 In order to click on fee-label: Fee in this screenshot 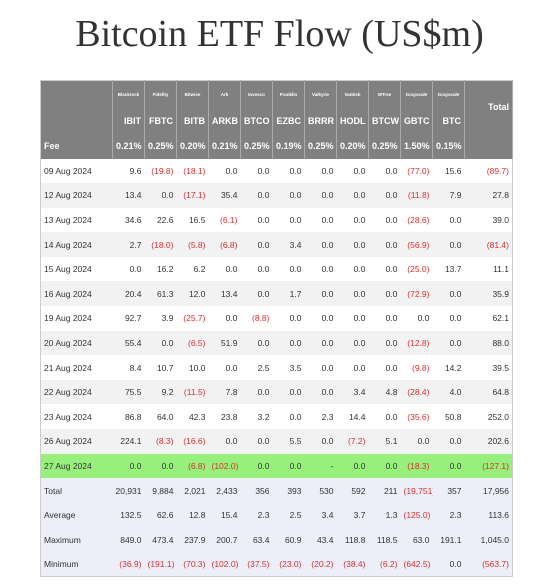, I will do `click(76, 146)`.